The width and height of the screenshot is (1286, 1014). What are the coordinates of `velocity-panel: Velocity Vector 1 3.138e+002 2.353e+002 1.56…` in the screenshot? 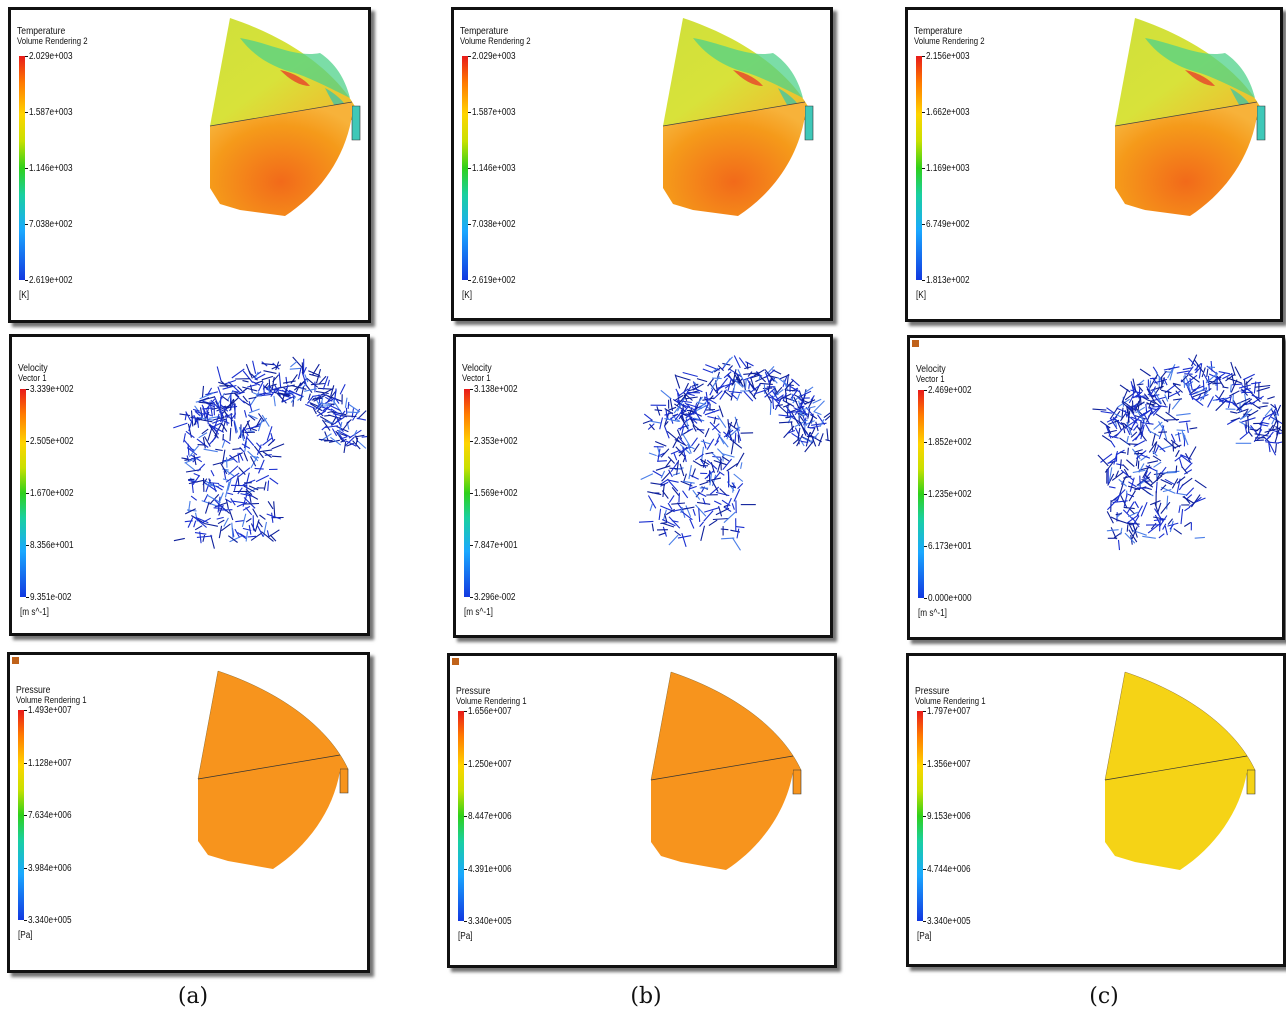 It's located at (643, 486).